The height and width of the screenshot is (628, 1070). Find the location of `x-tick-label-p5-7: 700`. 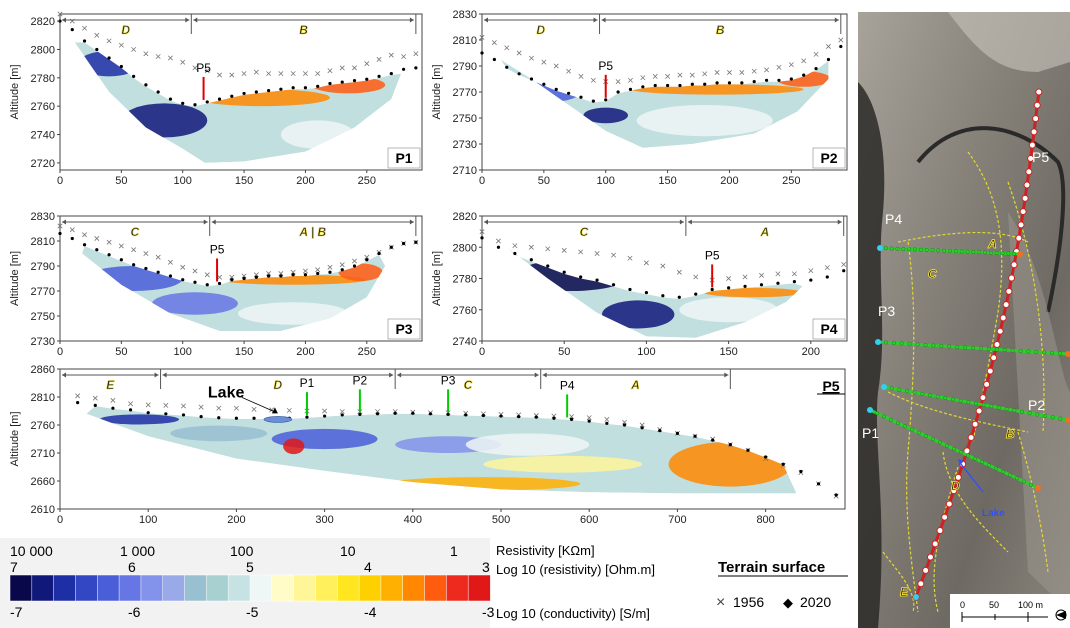

x-tick-label-p5-7: 700 is located at coordinates (677, 520).